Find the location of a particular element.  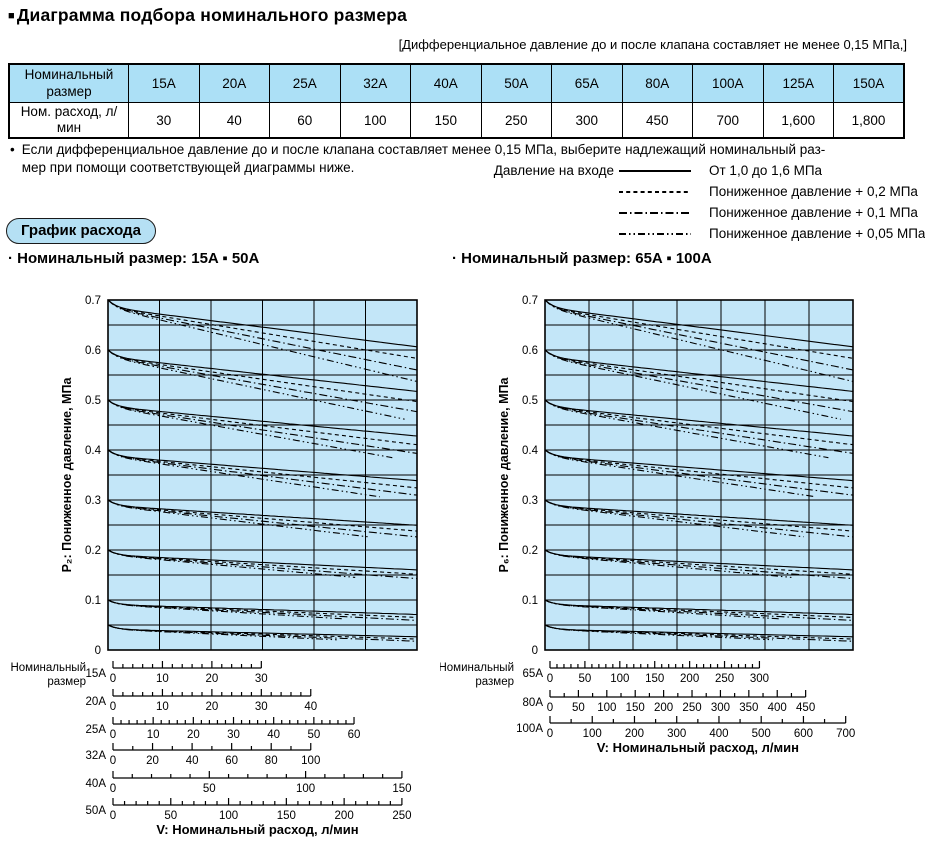

scale-size-label: 25A is located at coordinates (96, 730).